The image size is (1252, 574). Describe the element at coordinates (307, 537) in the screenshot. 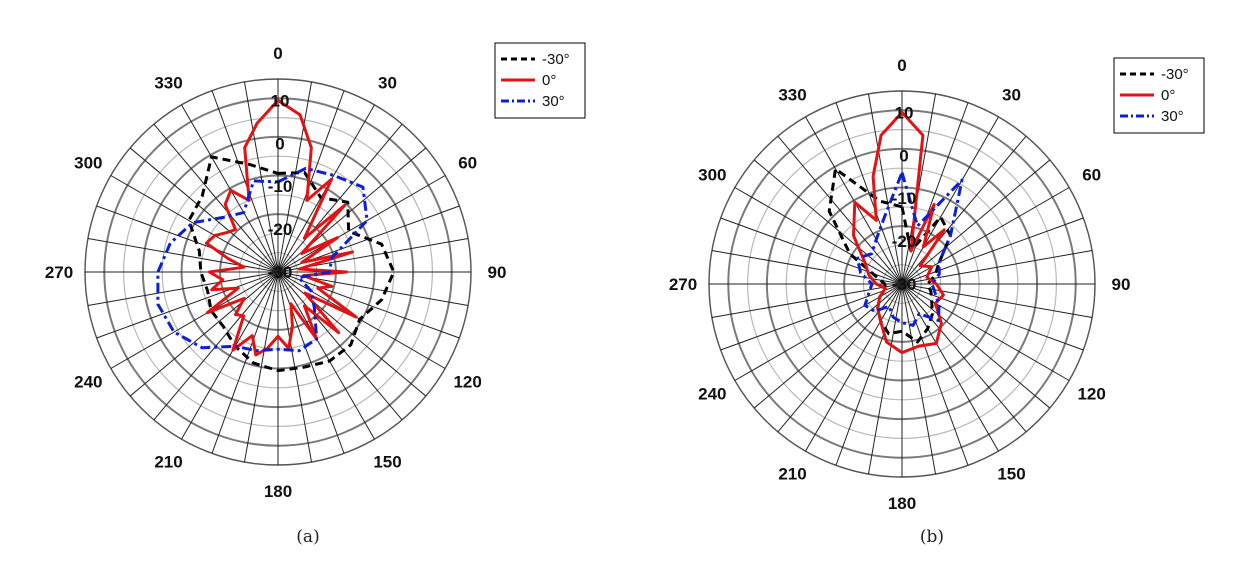

I see `panel-caption: (a)` at that location.